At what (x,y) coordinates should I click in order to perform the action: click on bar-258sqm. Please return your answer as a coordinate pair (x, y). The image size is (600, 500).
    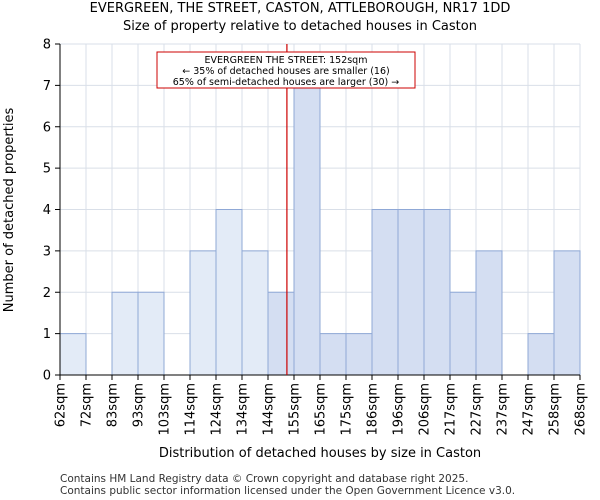
    Looking at the image, I should click on (567, 313).